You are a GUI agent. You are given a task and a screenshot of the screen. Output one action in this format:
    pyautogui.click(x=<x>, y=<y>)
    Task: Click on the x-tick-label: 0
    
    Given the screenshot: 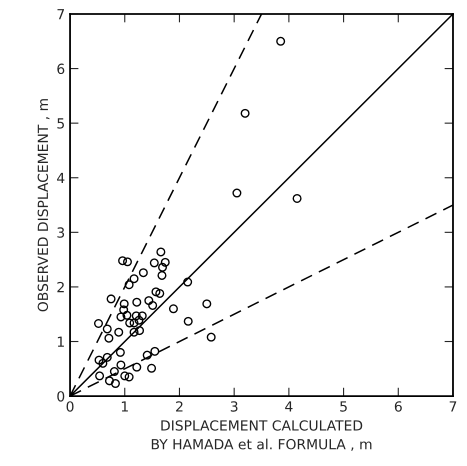 What is the action you would take?
    pyautogui.click(x=70, y=406)
    